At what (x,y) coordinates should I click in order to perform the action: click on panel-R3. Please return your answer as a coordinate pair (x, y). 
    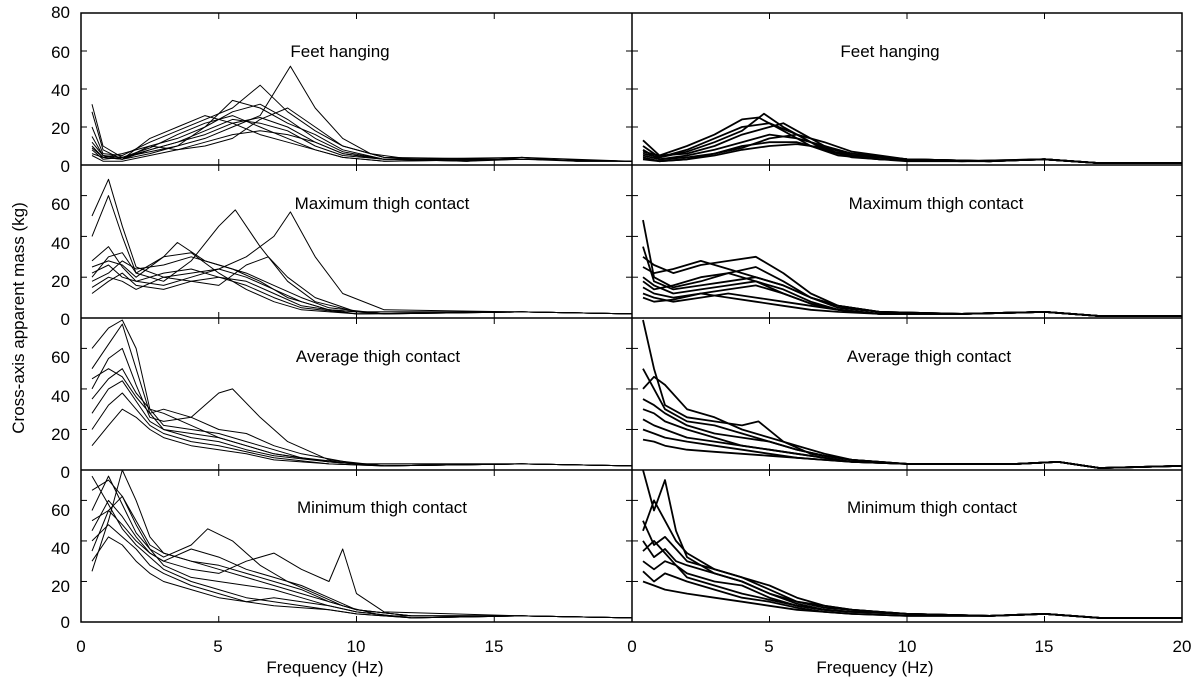
    Looking at the image, I should click on (912, 394).